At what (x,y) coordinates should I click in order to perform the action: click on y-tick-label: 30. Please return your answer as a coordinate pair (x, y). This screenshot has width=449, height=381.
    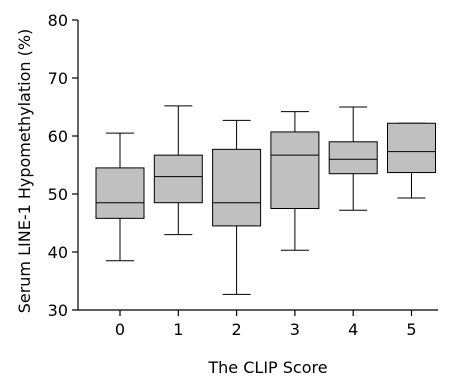
    Looking at the image, I should click on (58, 310).